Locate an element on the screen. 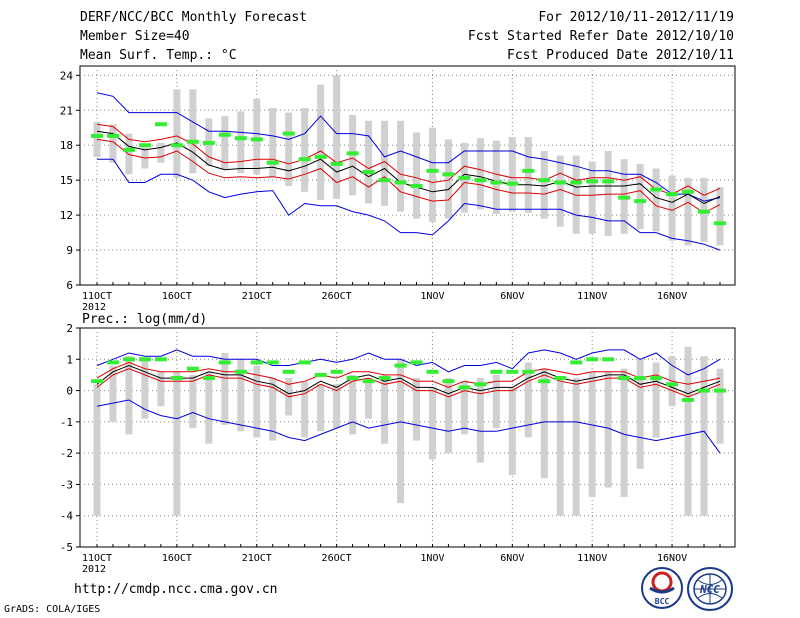 The height and width of the screenshot is (618, 800). figure-title: DERF/NCC/BCC Monthly Forecast is located at coordinates (193, 17).